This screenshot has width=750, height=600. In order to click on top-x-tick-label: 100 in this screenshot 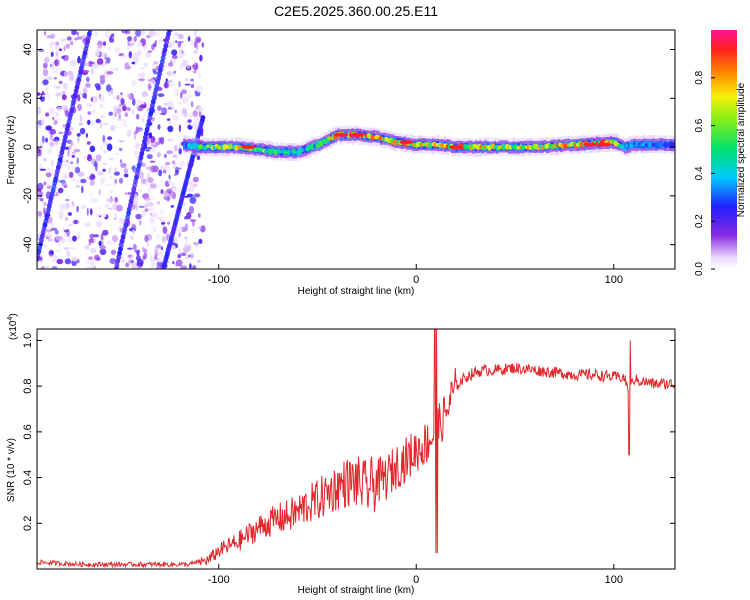, I will do `click(614, 280)`.